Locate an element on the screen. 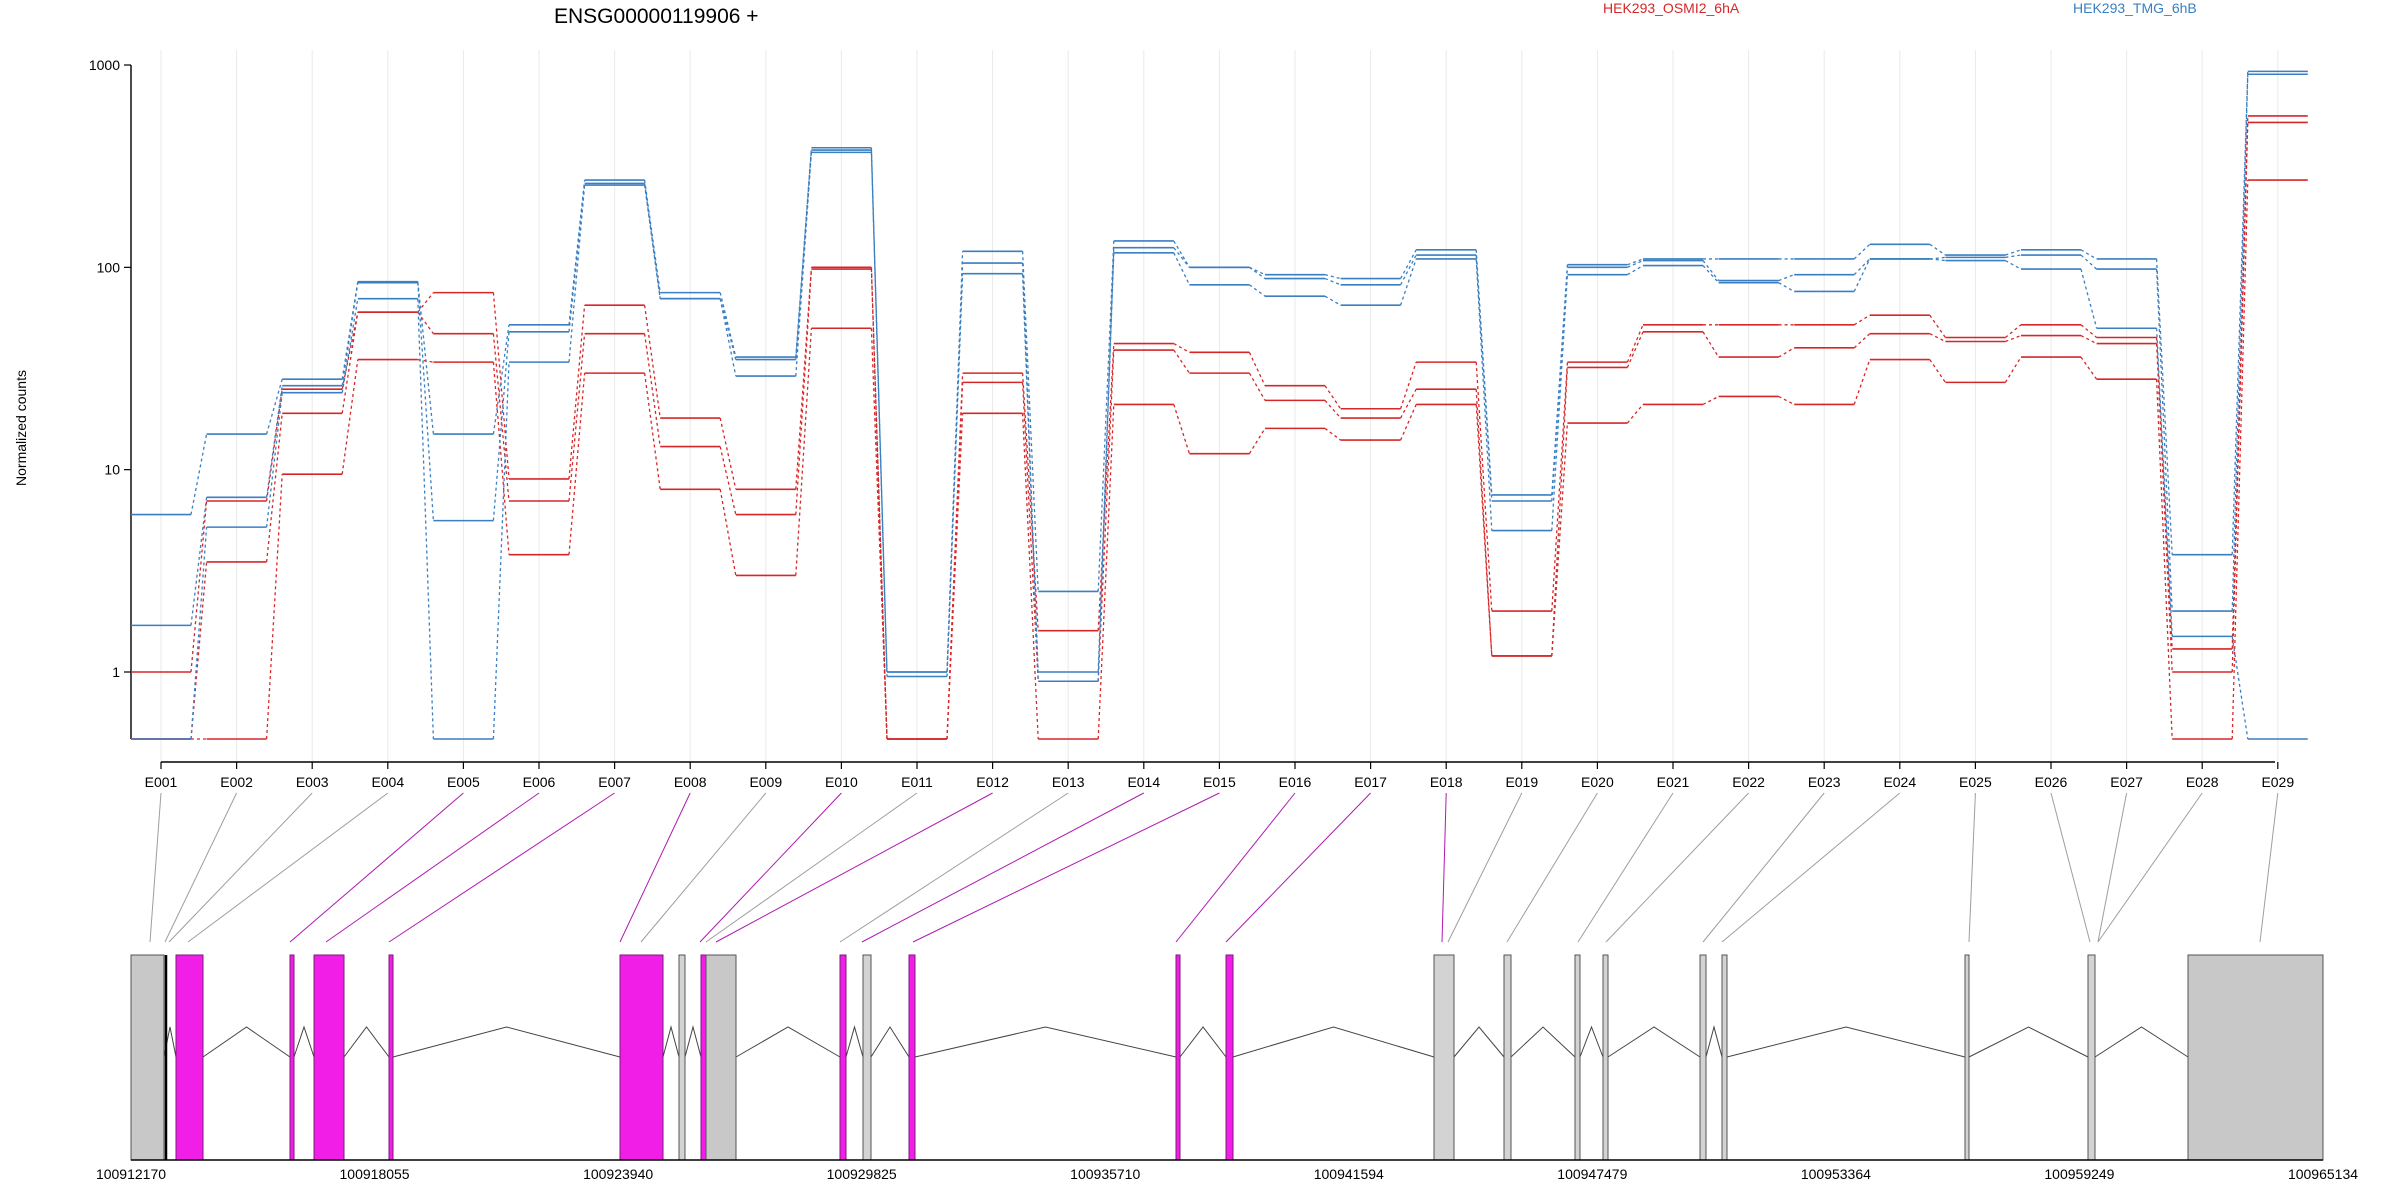 The image size is (2400, 1200). x-tick-label: E025 is located at coordinates (1975, 782).